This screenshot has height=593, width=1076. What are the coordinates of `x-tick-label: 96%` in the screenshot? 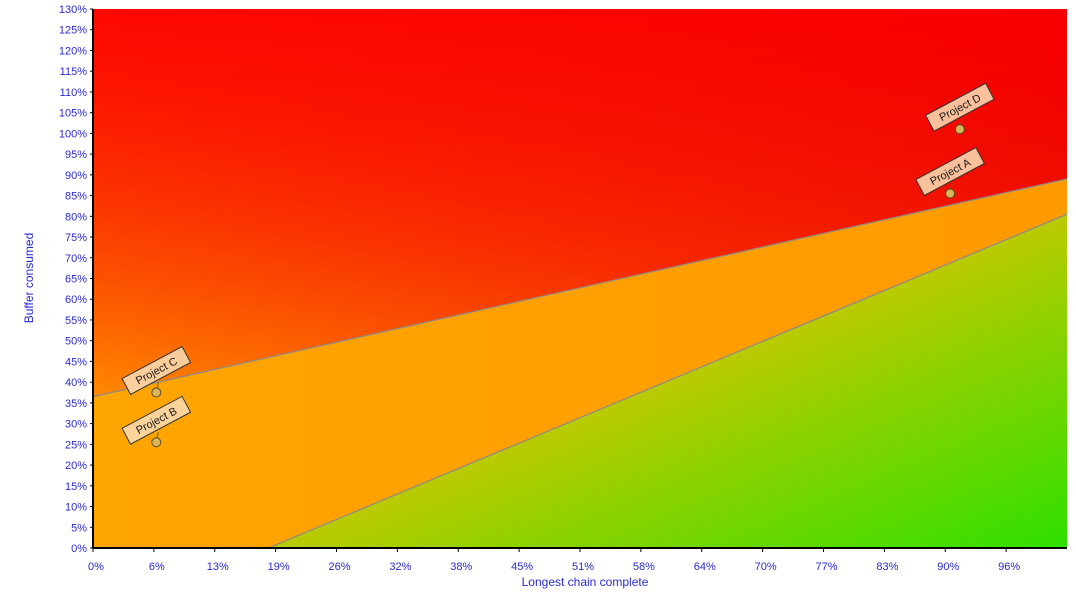 It's located at (1009, 567).